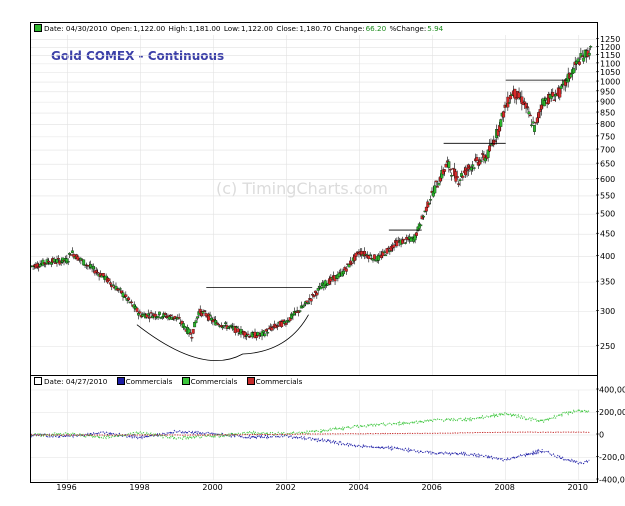 The image size is (625, 506). Describe the element at coordinates (257, 28) in the screenshot. I see `low-value: 1,122.00` at that location.